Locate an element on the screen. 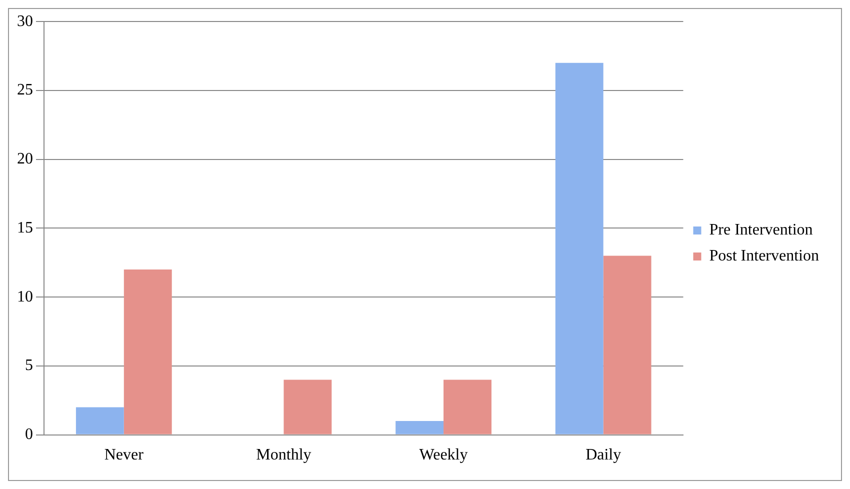 Image resolution: width=850 pixels, height=489 pixels. x-tick-label: Never is located at coordinates (124, 455).